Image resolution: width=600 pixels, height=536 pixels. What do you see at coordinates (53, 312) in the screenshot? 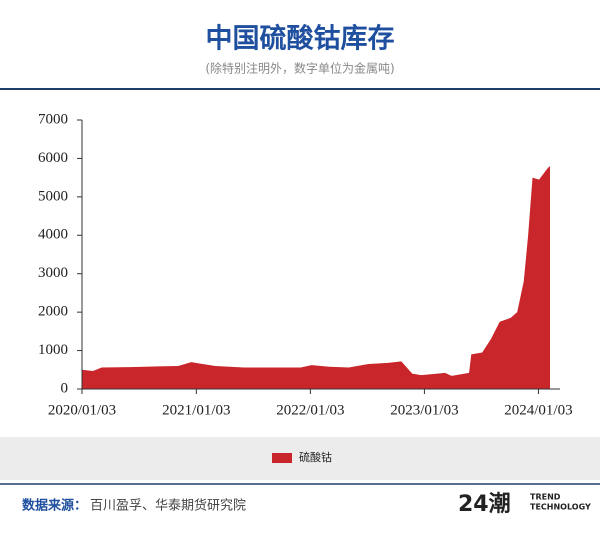
I see `y-tick-label: 2000` at bounding box center [53, 312].